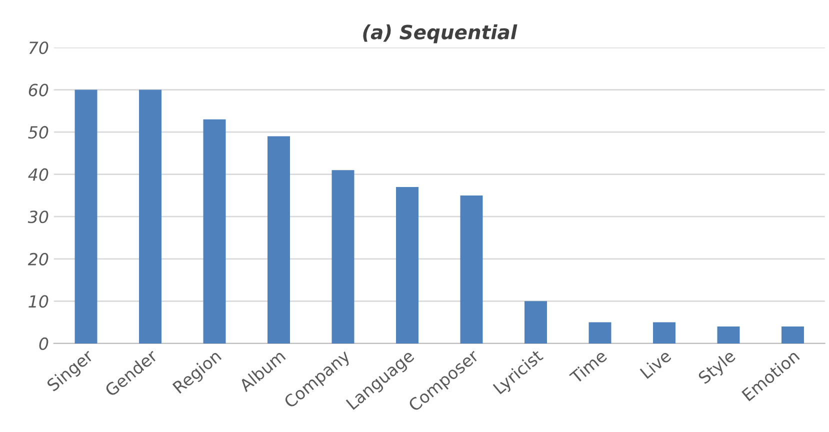 The image size is (829, 432). What do you see at coordinates (43, 343) in the screenshot?
I see `y-tick-label: 0` at bounding box center [43, 343].